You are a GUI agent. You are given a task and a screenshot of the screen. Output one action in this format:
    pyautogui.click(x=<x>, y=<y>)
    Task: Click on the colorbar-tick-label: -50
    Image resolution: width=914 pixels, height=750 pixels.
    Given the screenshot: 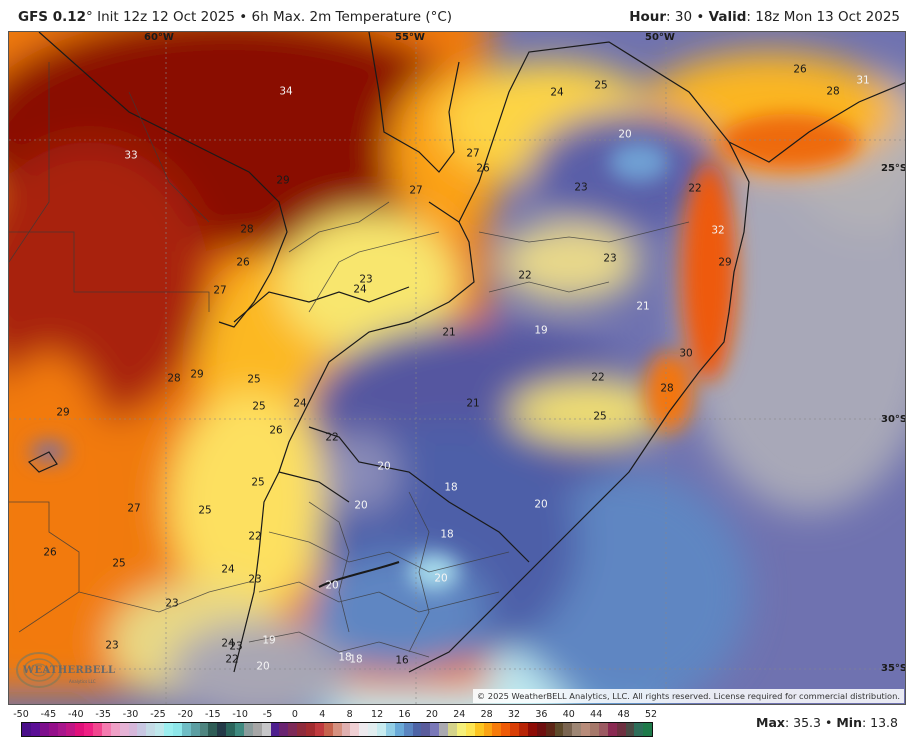 What is the action you would take?
    pyautogui.click(x=21, y=714)
    